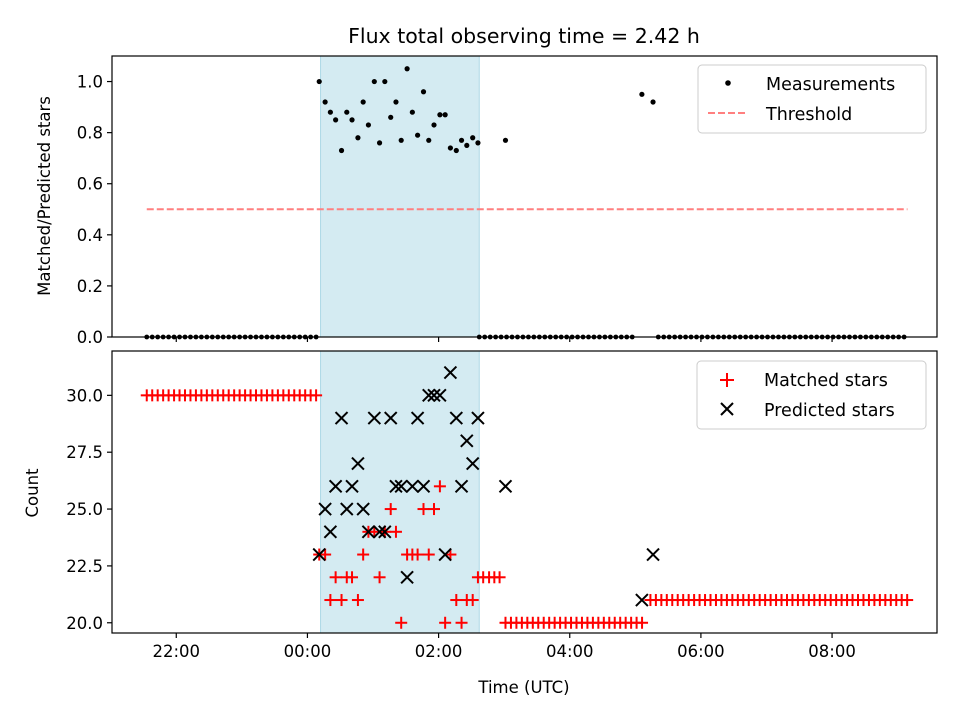  What do you see at coordinates (84, 623) in the screenshot?
I see `bottom-ytick-label: 20.0` at bounding box center [84, 623].